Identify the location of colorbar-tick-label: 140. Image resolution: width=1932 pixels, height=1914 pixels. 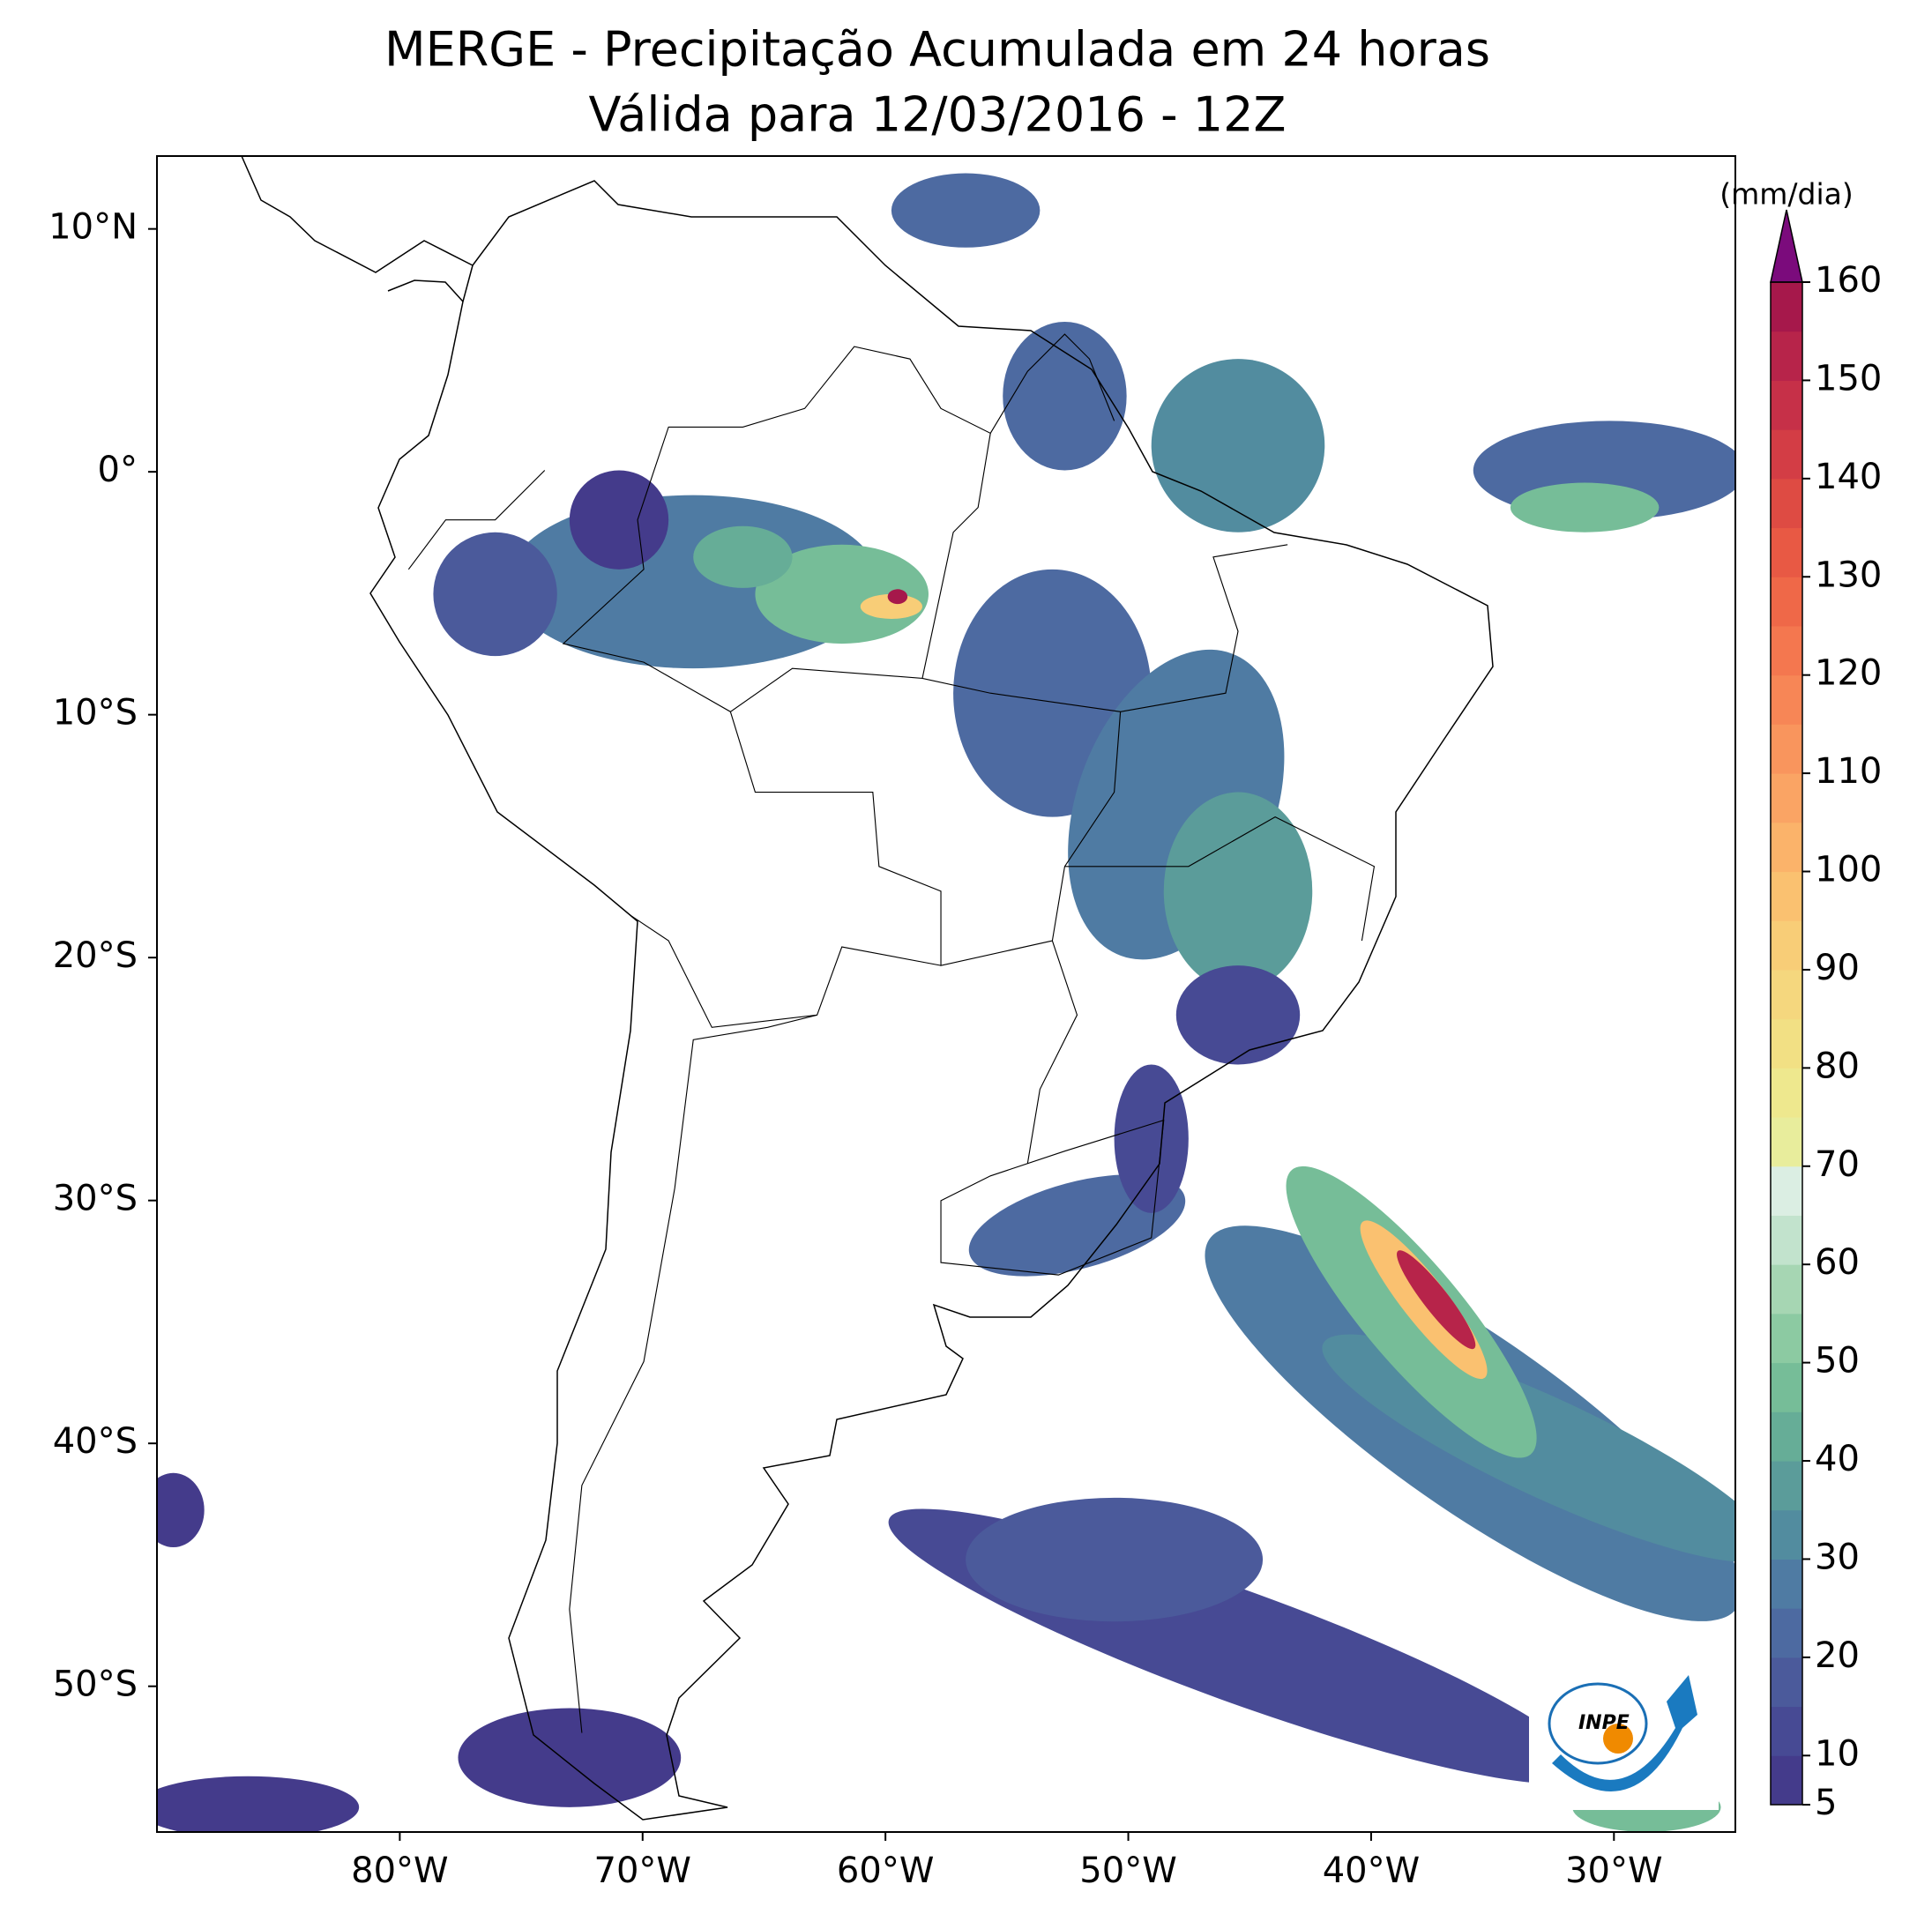
(1848, 477).